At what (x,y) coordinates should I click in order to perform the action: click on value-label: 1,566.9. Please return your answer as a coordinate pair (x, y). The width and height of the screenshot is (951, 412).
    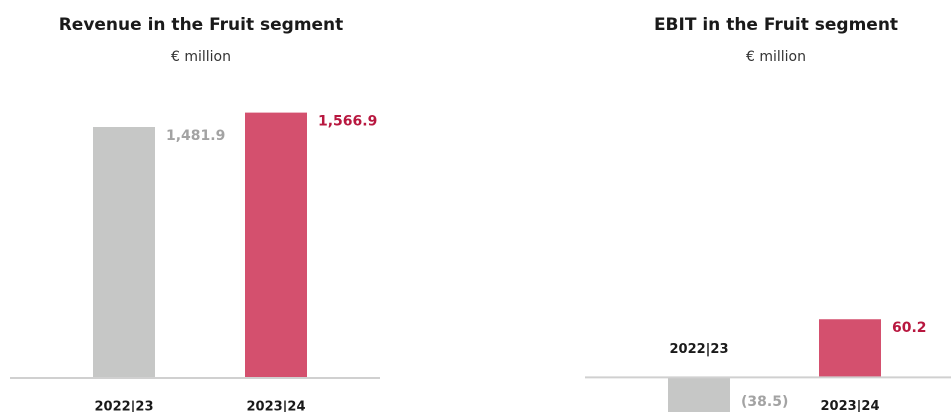
    Looking at the image, I should click on (347, 122).